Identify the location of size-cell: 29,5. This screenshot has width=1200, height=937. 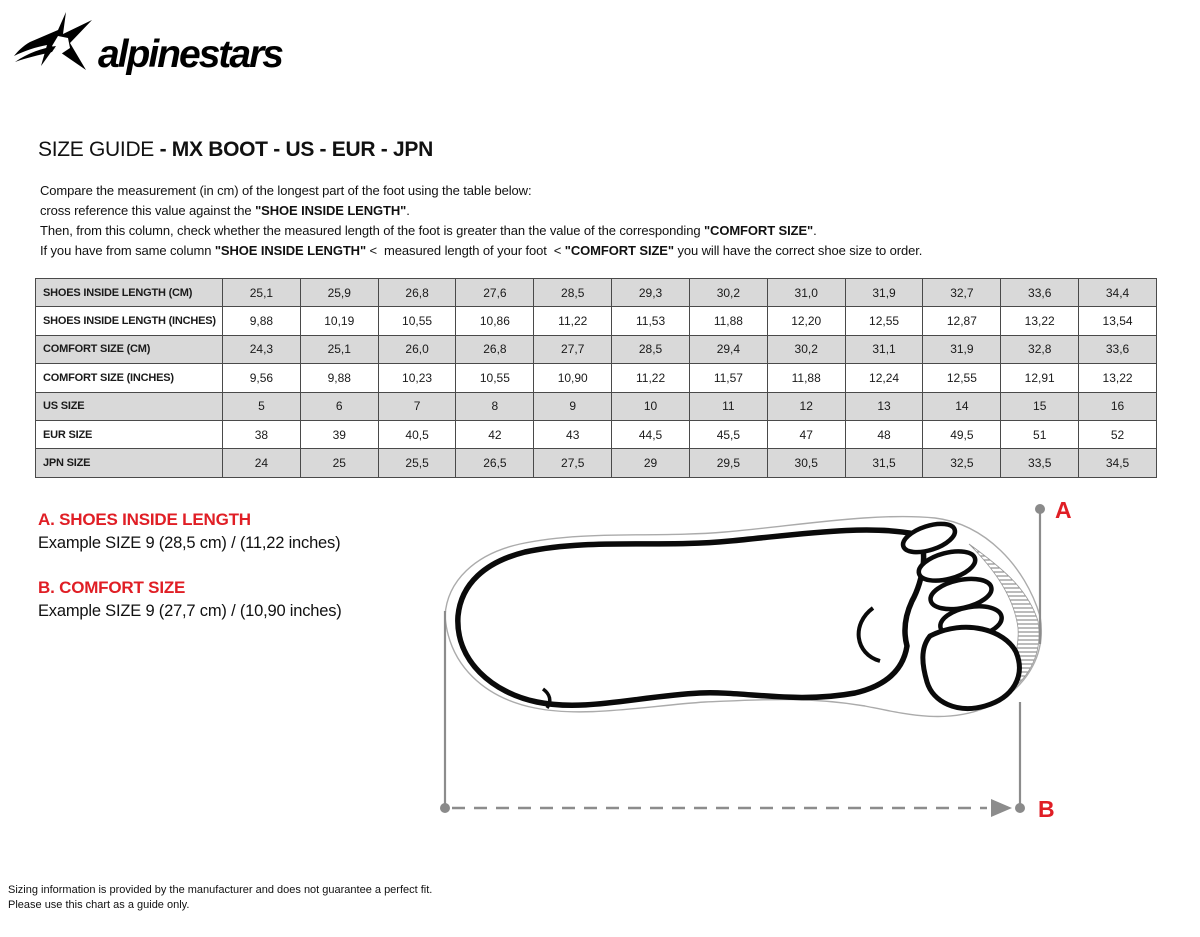
(728, 463).